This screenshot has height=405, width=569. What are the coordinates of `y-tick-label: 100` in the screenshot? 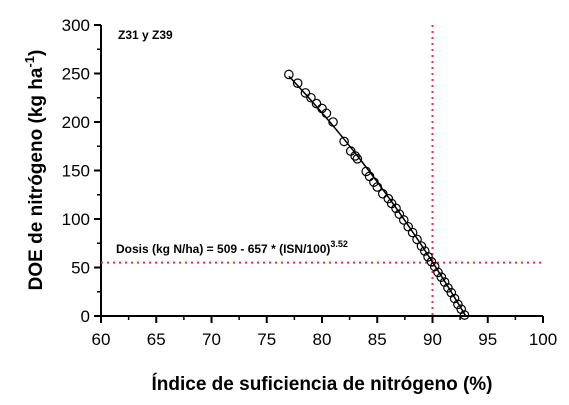 It's located at (76, 219).